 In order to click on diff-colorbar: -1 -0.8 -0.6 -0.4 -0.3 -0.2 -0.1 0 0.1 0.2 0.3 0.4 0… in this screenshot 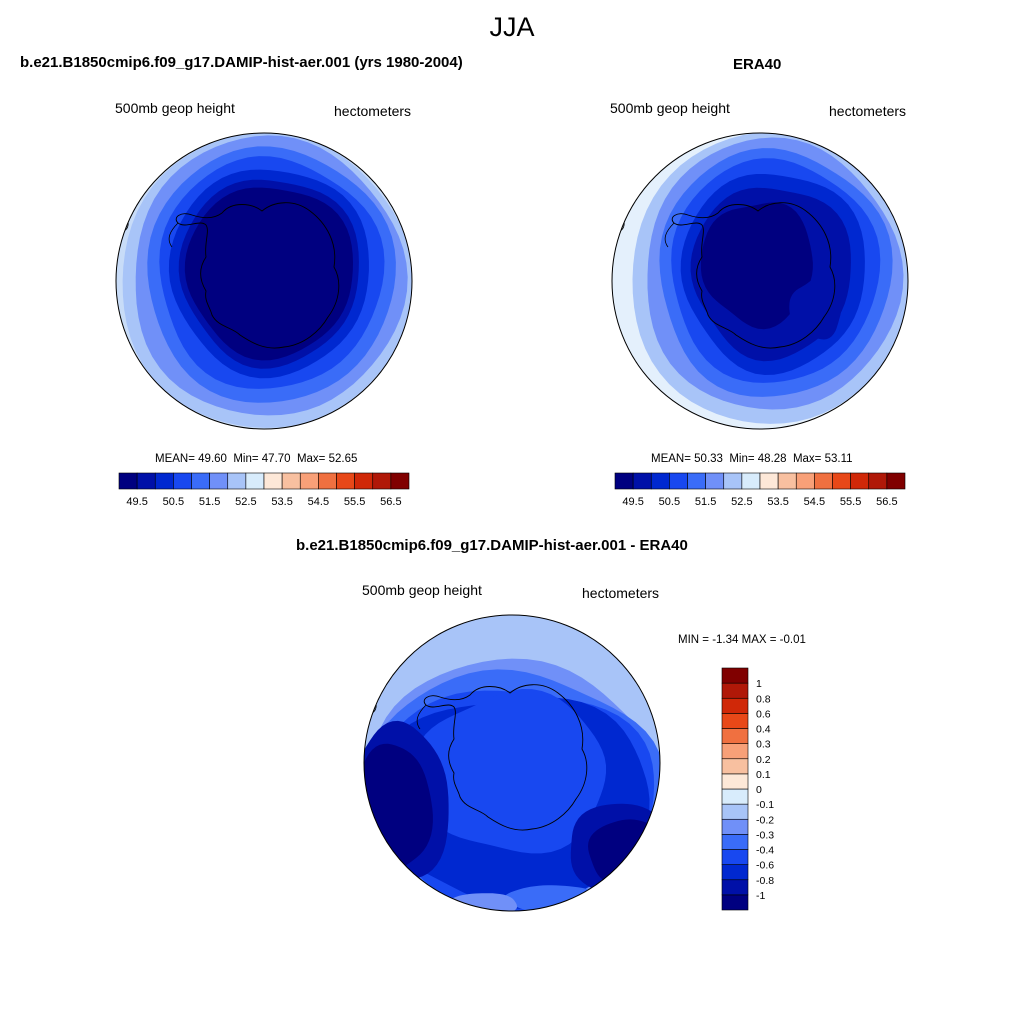, I will do `click(747, 789)`.